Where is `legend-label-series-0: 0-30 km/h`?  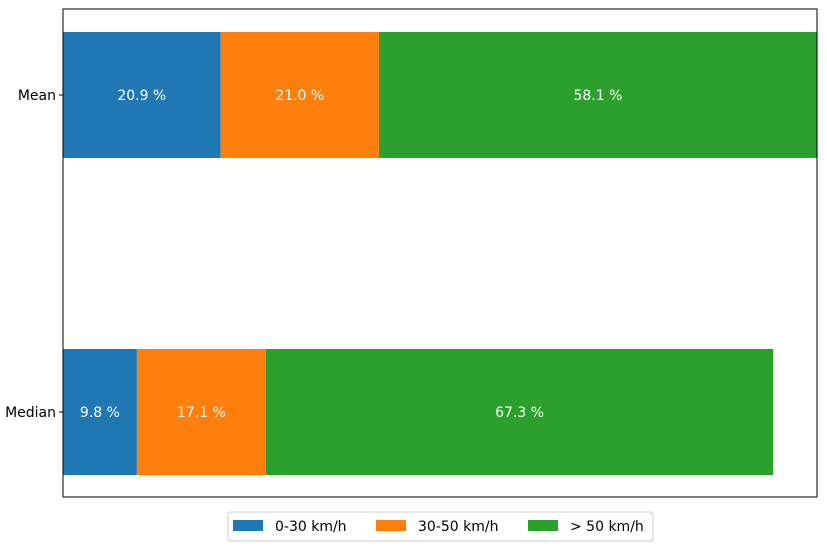 legend-label-series-0: 0-30 km/h is located at coordinates (311, 527).